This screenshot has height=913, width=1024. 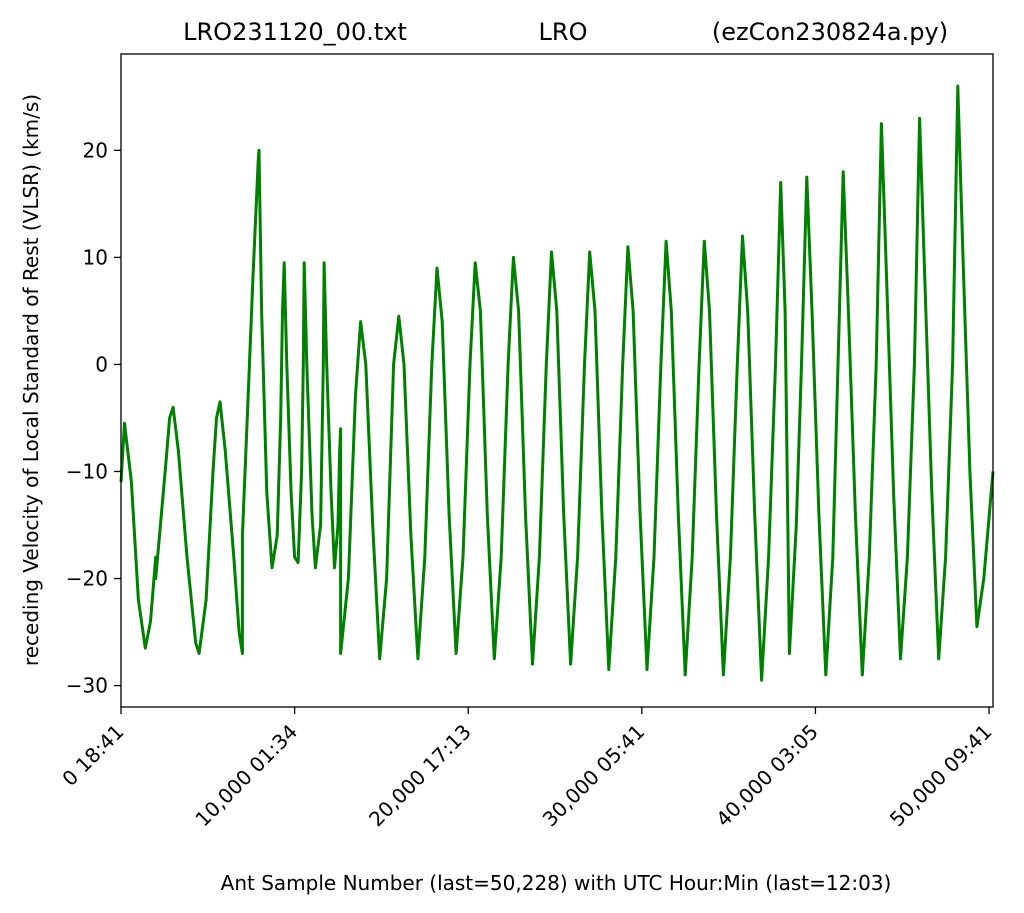 I want to click on title-right: (ezCon230824a.py), so click(x=830, y=32).